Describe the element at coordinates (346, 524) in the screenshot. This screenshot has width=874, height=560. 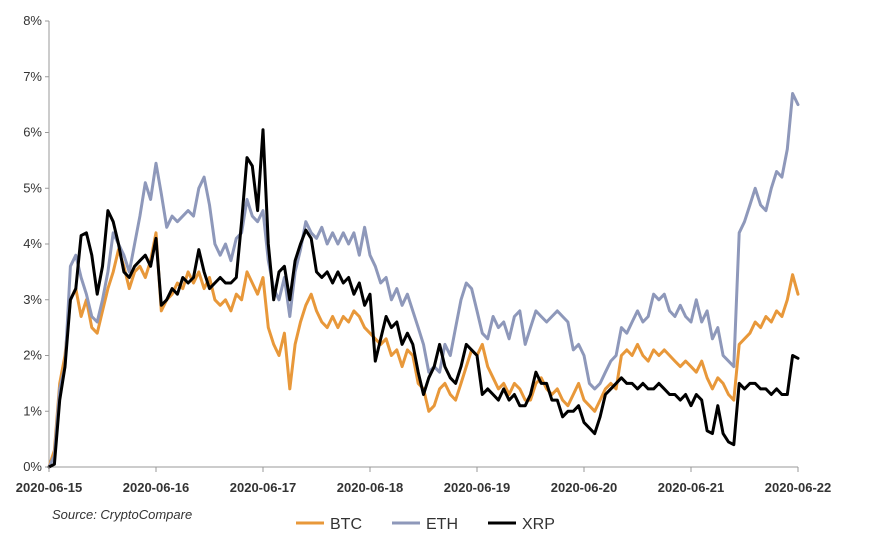
I see `legend-label-btc: BTC` at that location.